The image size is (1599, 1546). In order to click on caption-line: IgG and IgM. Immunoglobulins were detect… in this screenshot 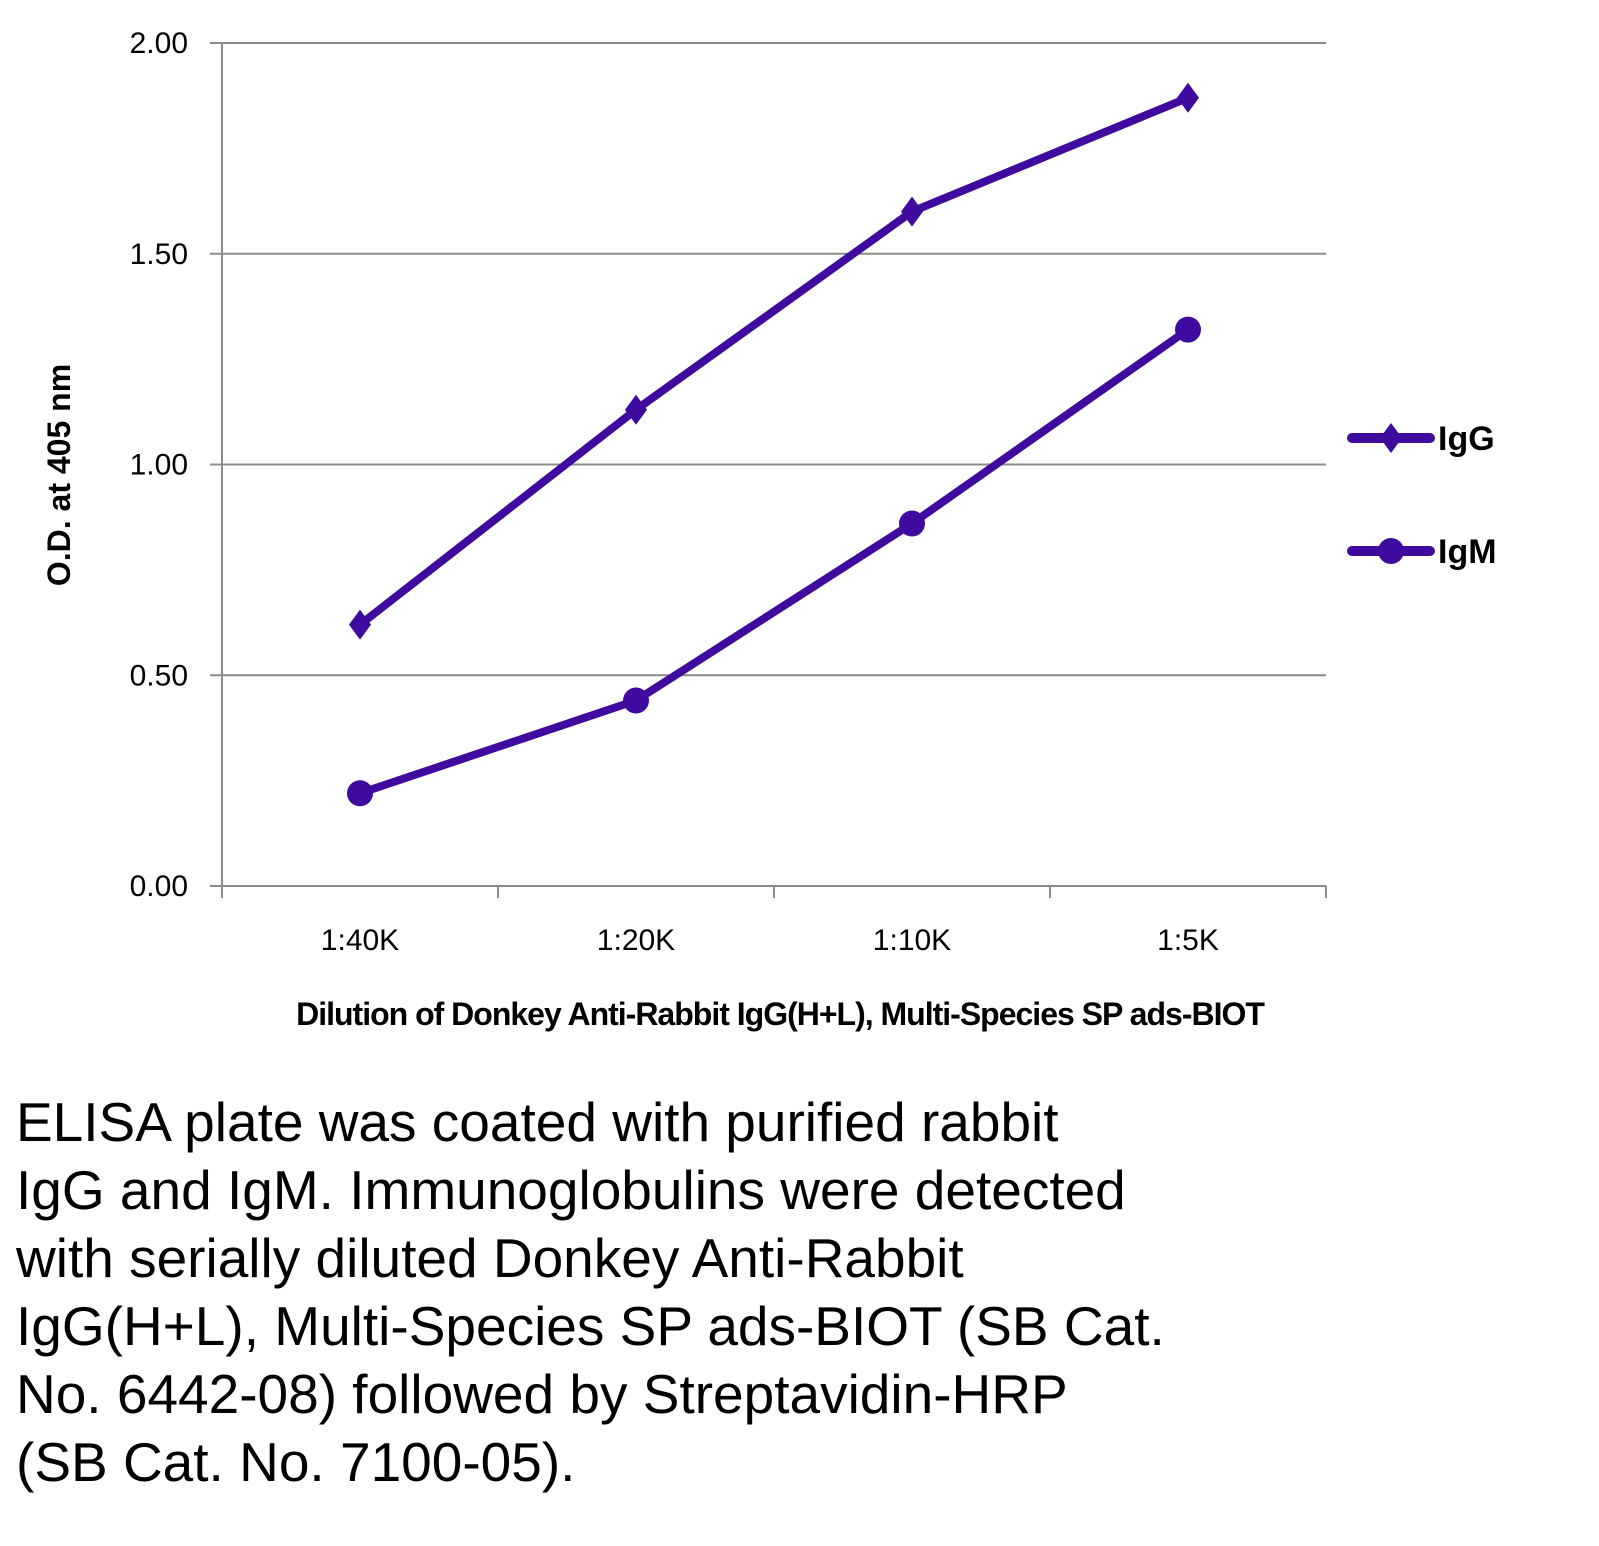, I will do `click(571, 1190)`.